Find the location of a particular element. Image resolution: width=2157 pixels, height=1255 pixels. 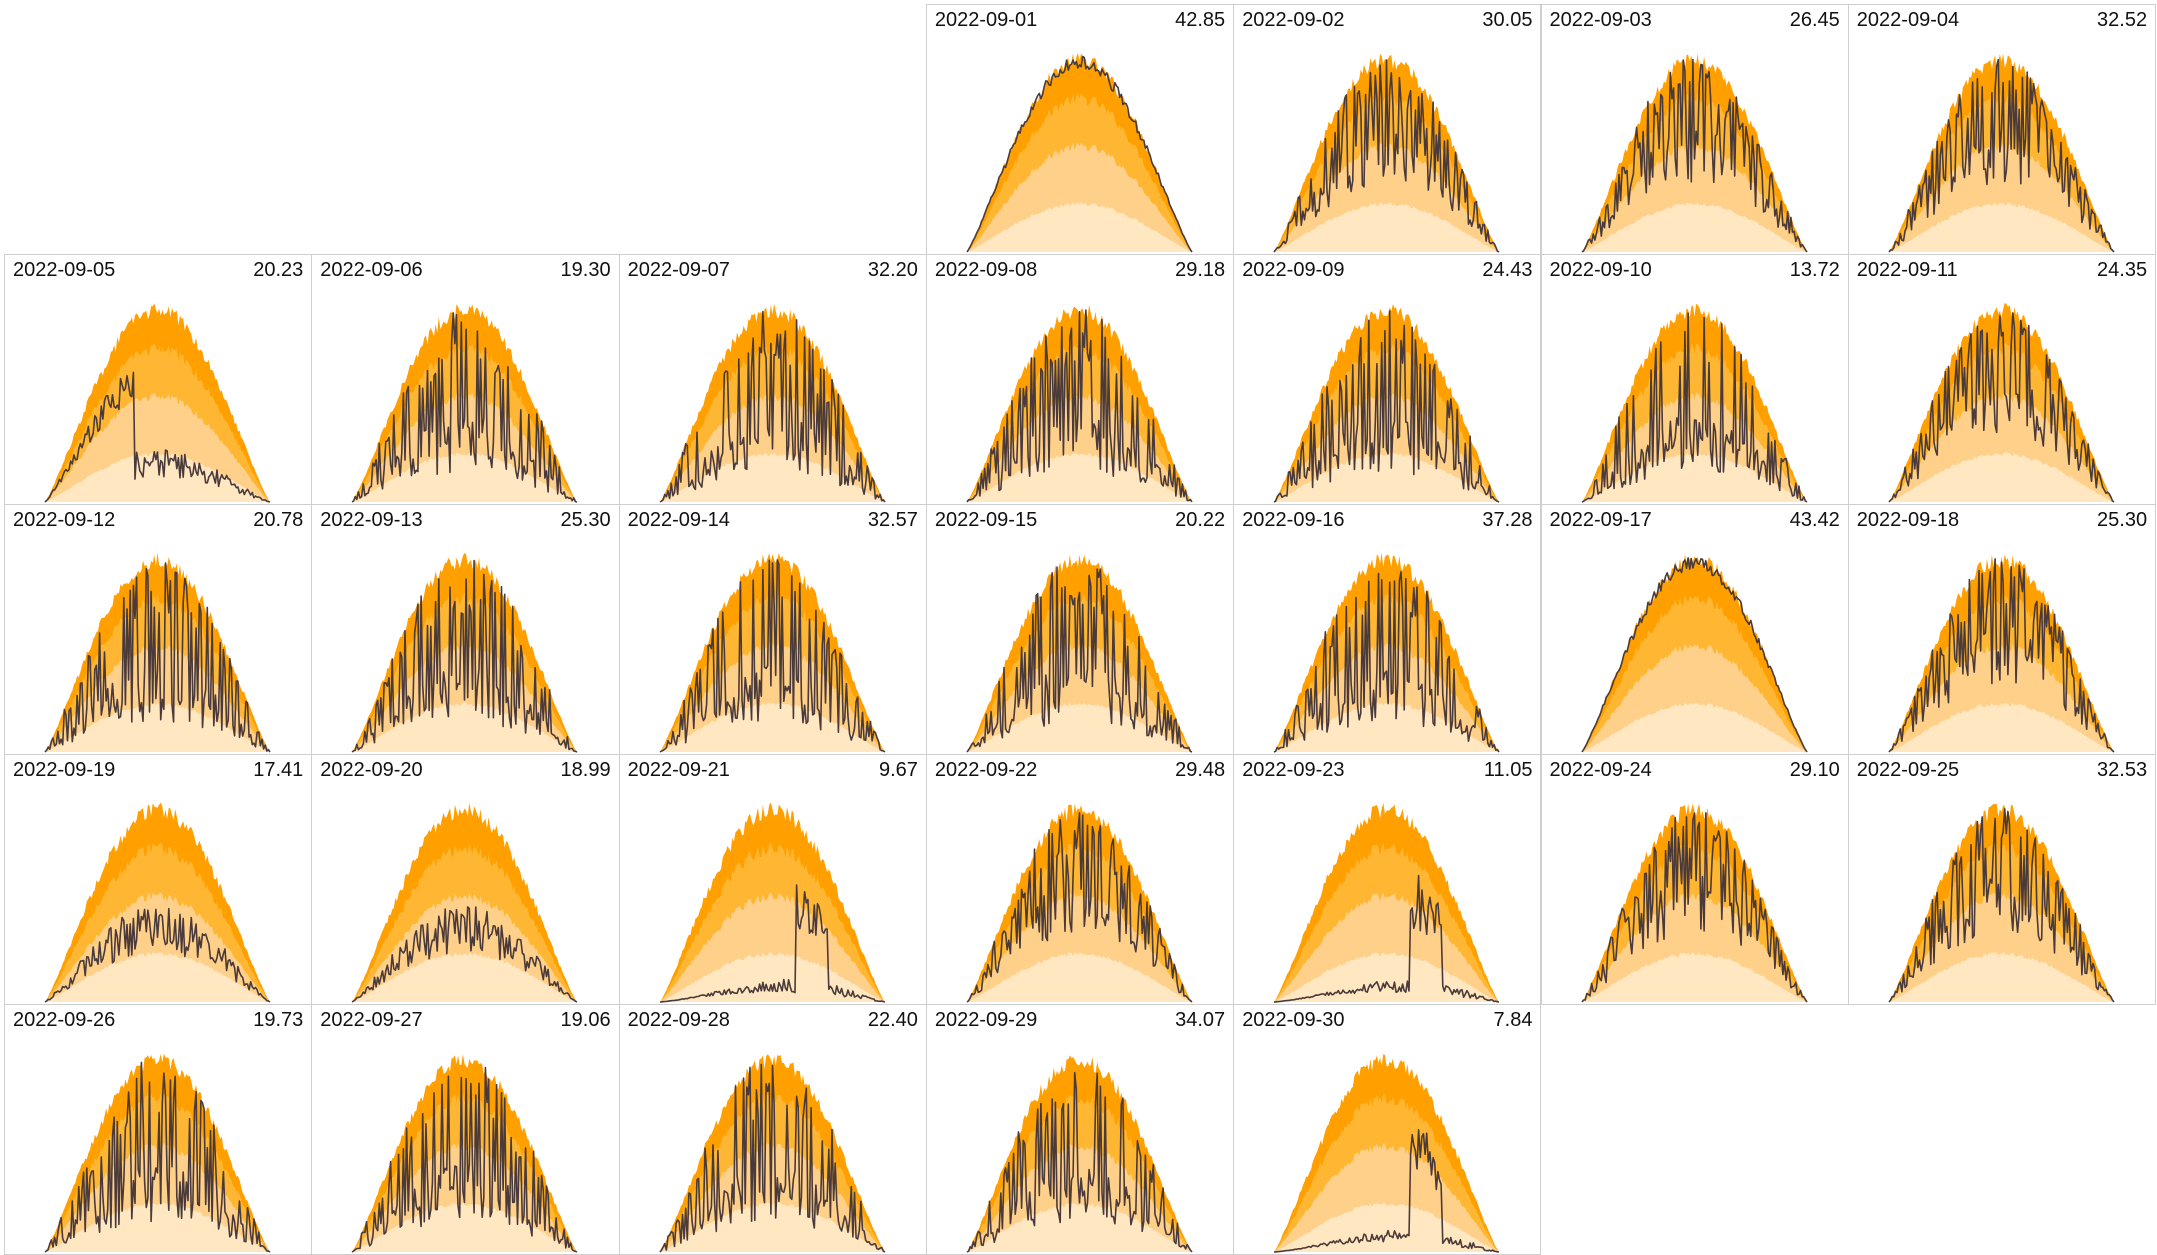

day-cell: 2022-09-02 30.05 is located at coordinates (1387, 129).